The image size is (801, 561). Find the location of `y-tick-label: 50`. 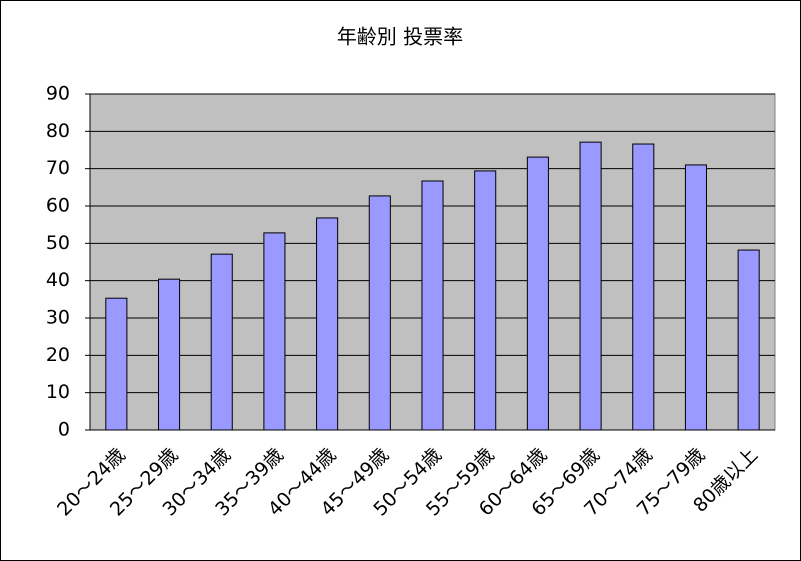

y-tick-label: 50 is located at coordinates (58, 243).